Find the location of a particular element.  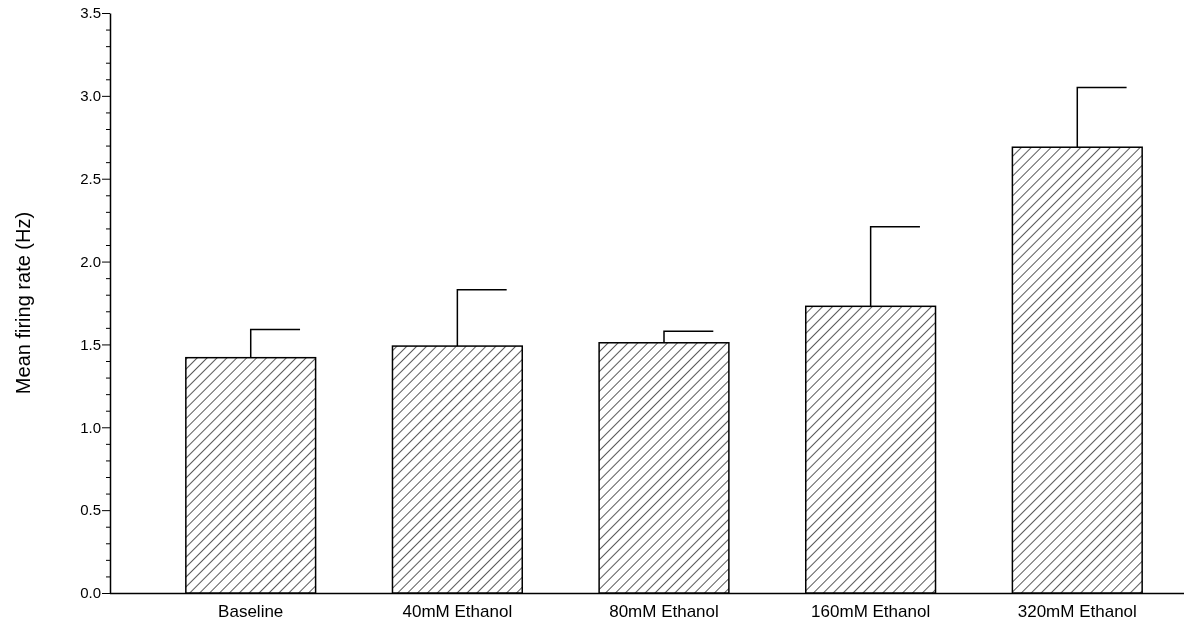

y-tick-label: 3.5 is located at coordinates (90, 13).